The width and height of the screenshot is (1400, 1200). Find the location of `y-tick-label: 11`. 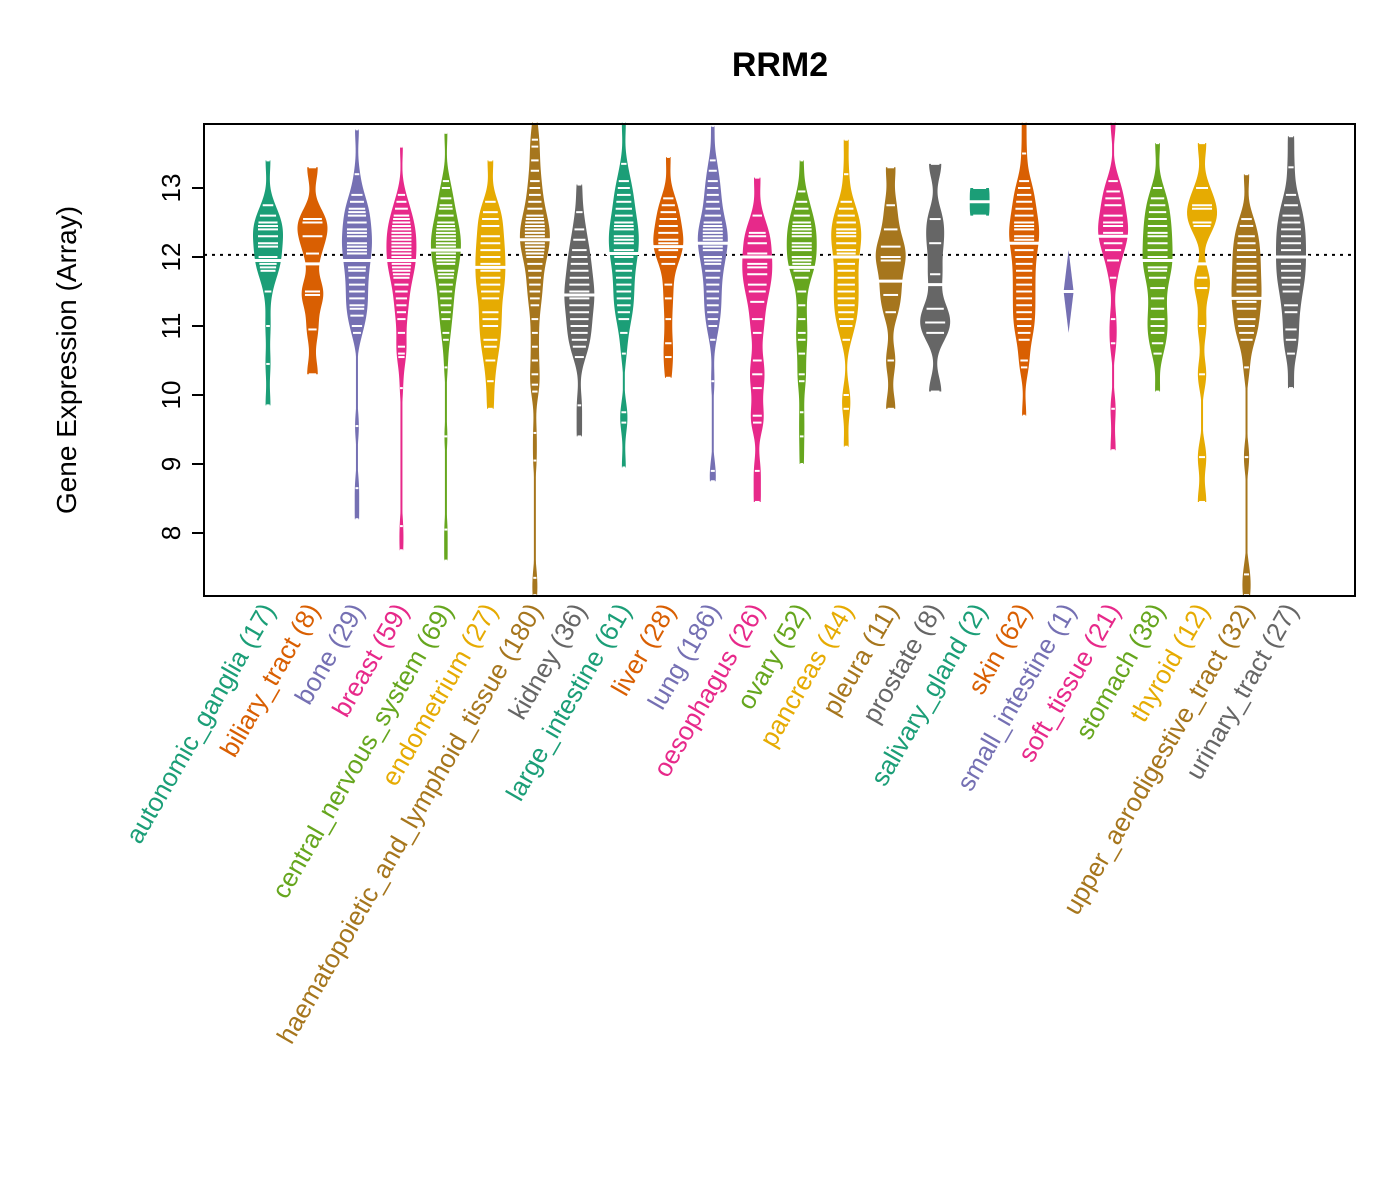

y-tick-label: 11 is located at coordinates (171, 326).